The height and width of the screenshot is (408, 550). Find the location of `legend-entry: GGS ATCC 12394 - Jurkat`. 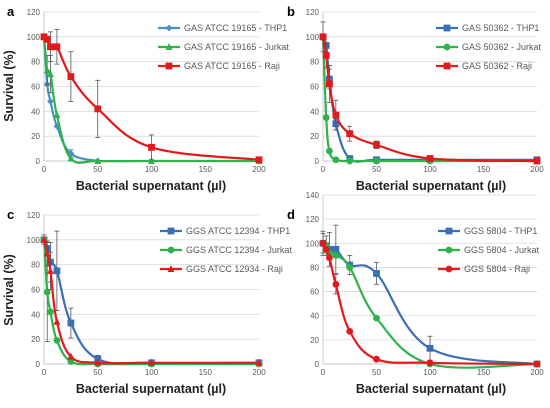

legend-entry: GGS ATCC 12394 - Jurkat is located at coordinates (226, 250).